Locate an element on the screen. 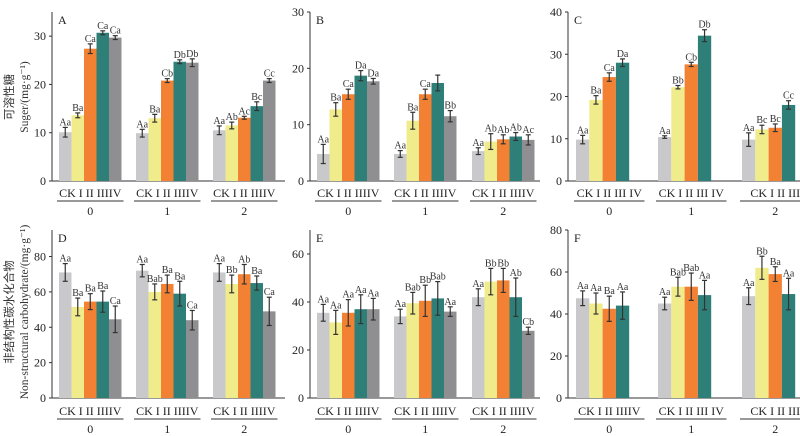 The image size is (800, 436). significance-label: Cb is located at coordinates (167, 74).